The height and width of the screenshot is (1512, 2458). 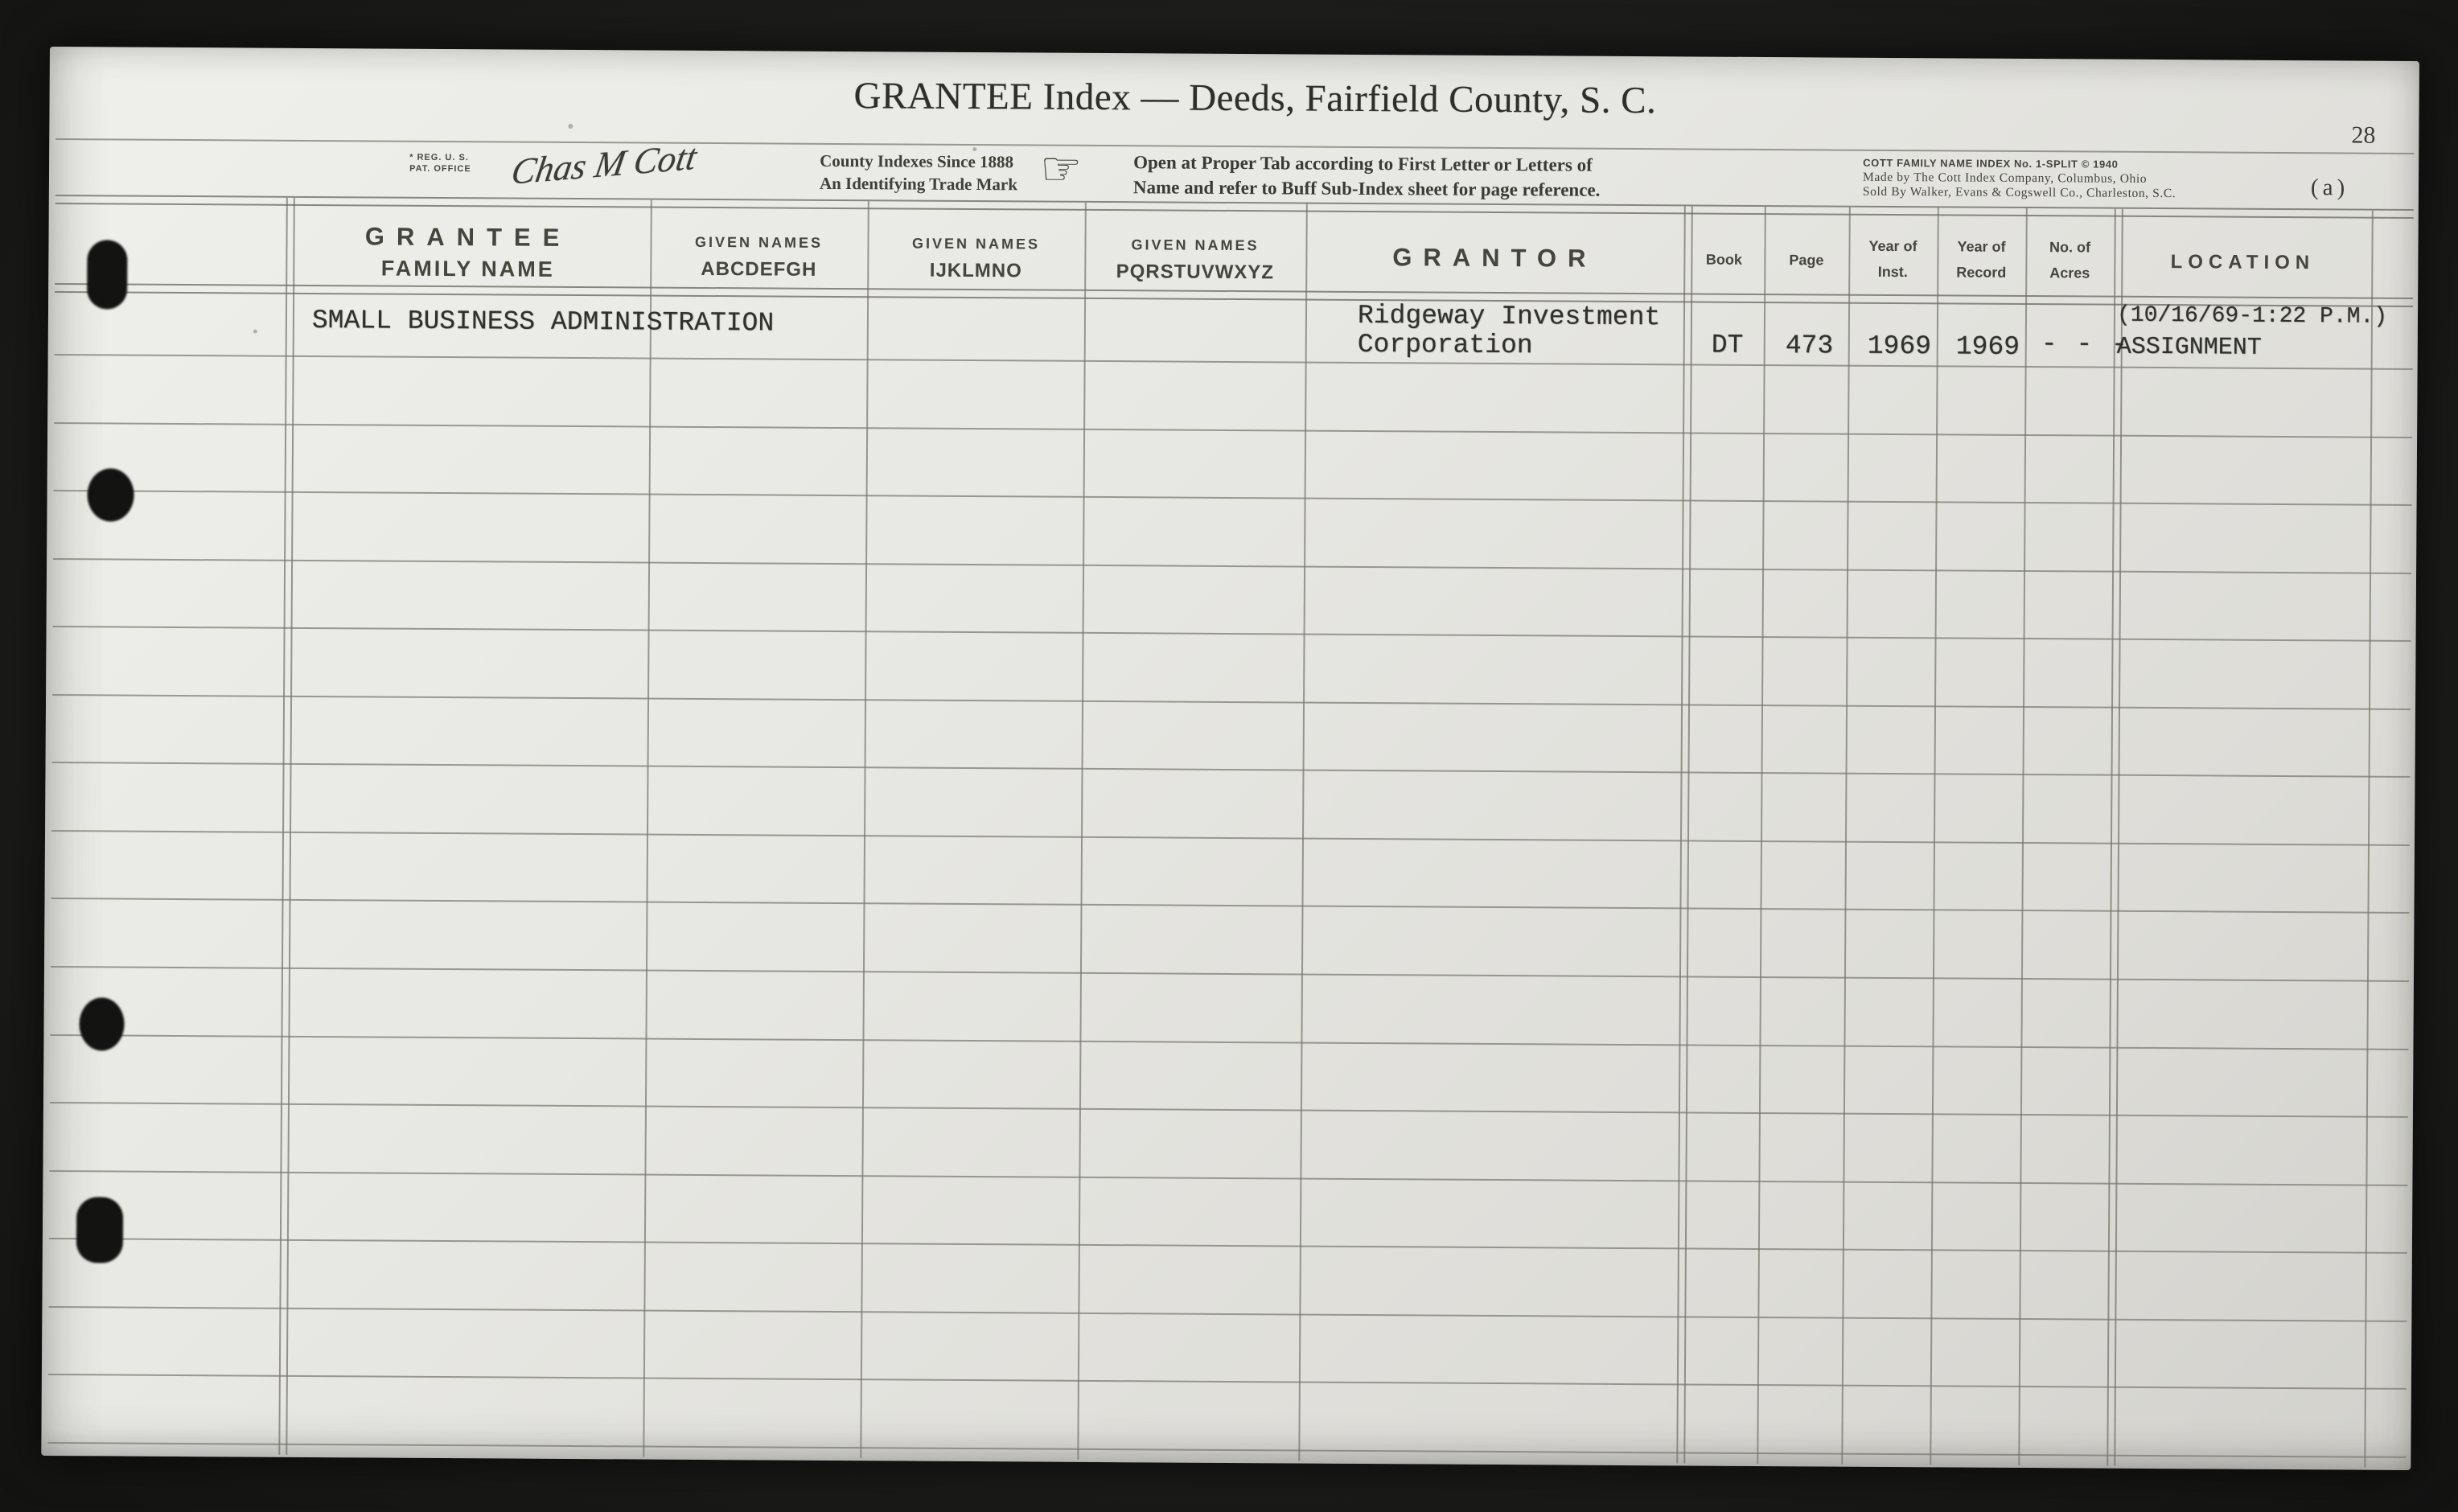 I want to click on column-header-book: Book, so click(x=1724, y=260).